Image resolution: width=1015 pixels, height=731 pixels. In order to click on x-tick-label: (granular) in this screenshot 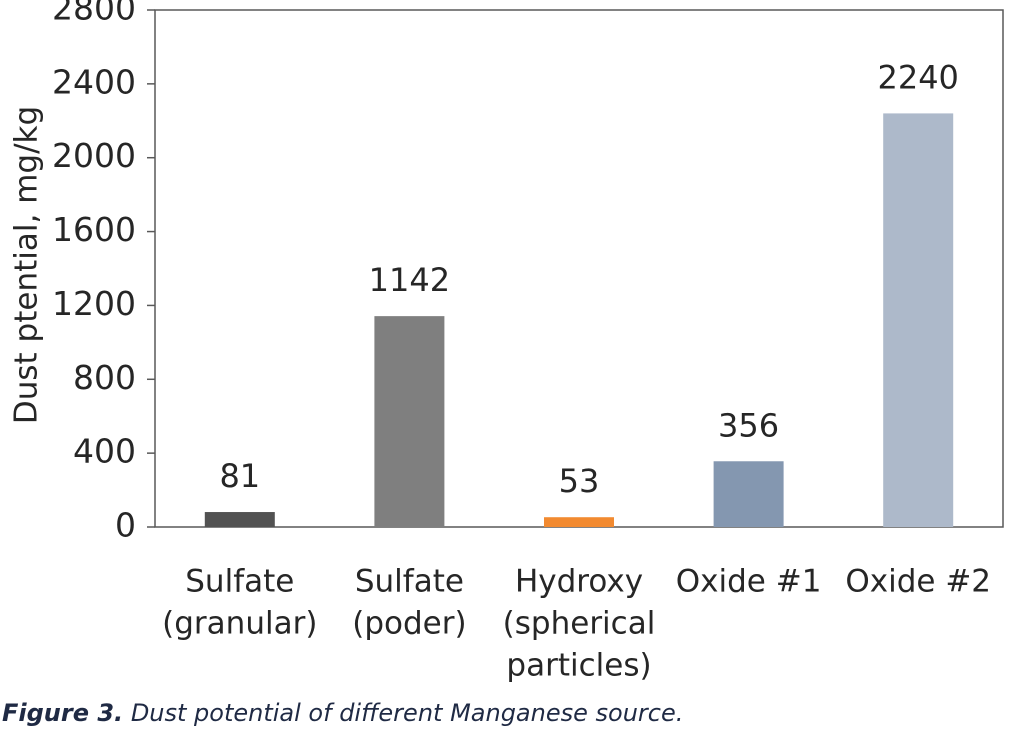, I will do `click(239, 624)`.